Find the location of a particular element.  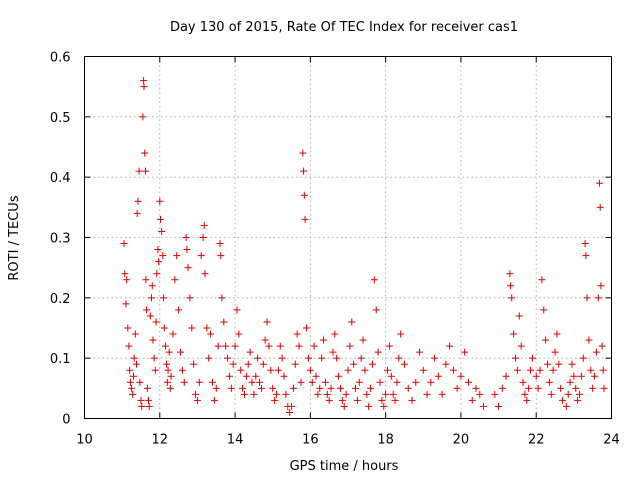

y-tick-labels: 0 0.1 0.2 0.3 0.4 0.5 0.6 is located at coordinates (60, 239).